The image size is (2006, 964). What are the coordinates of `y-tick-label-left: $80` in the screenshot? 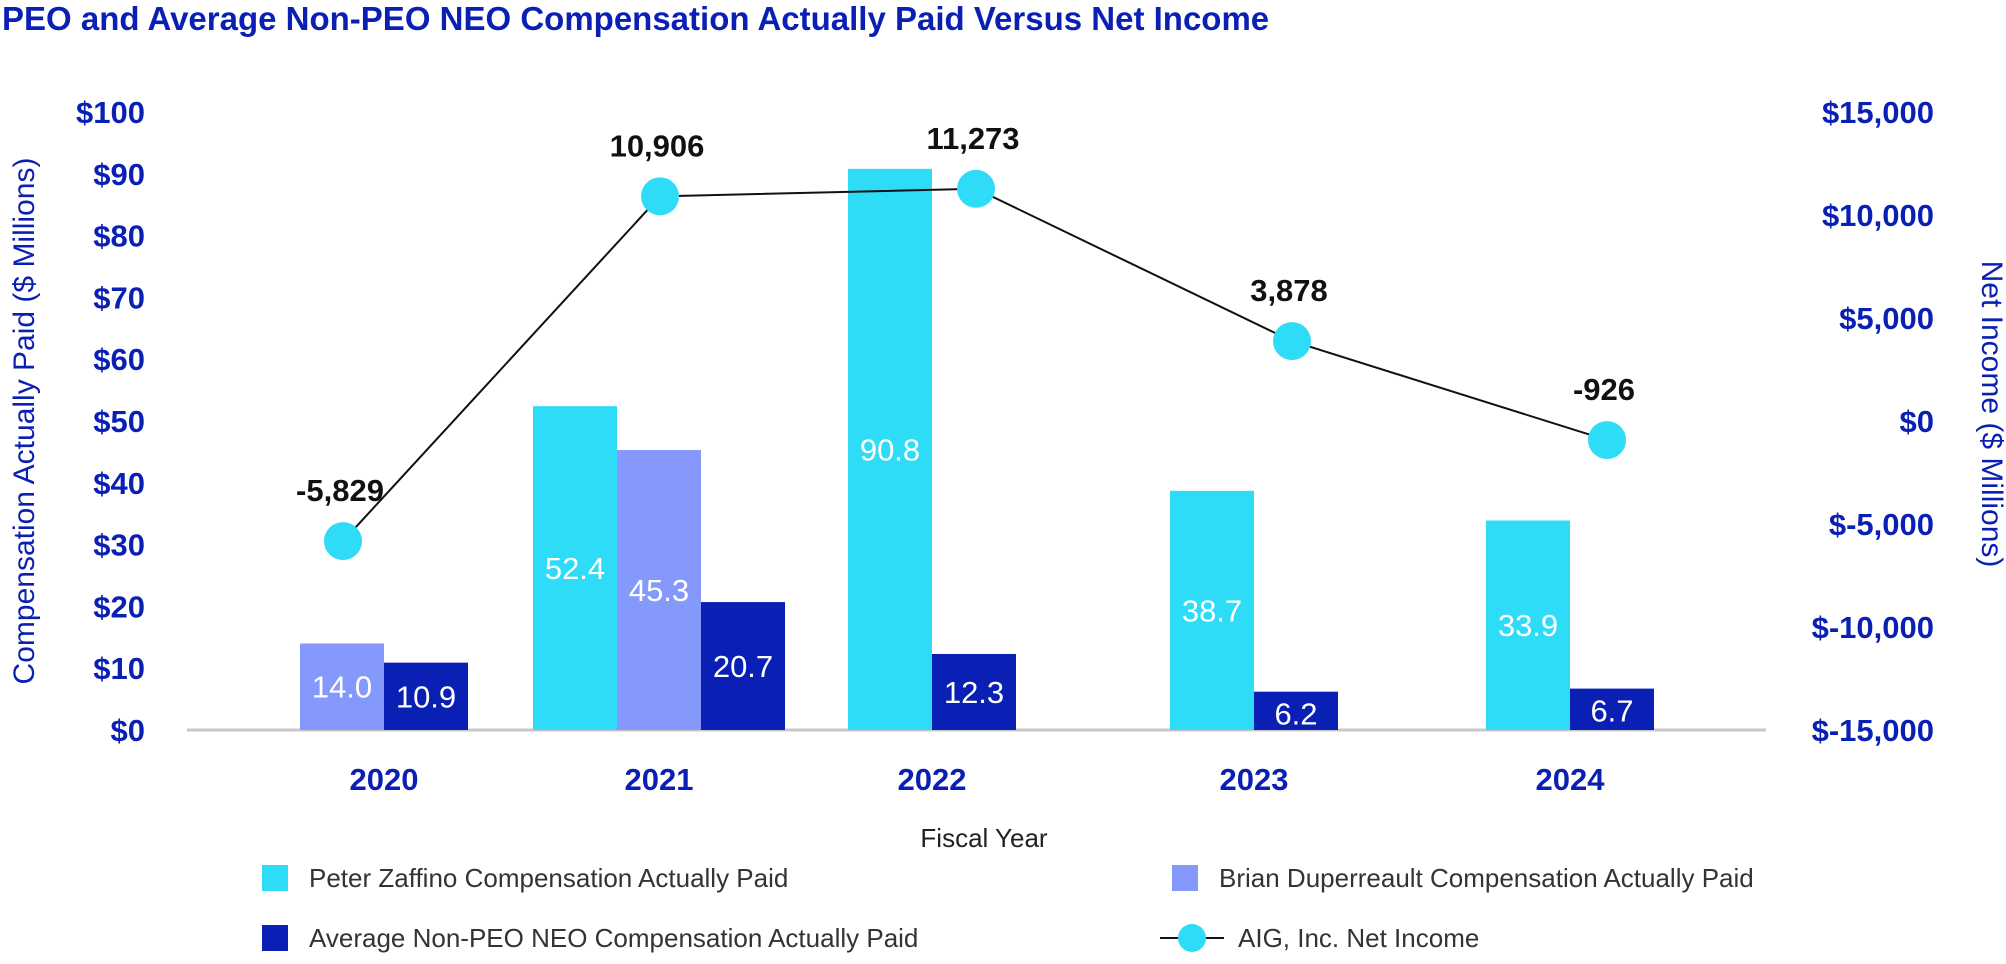 It's located at (119, 236).